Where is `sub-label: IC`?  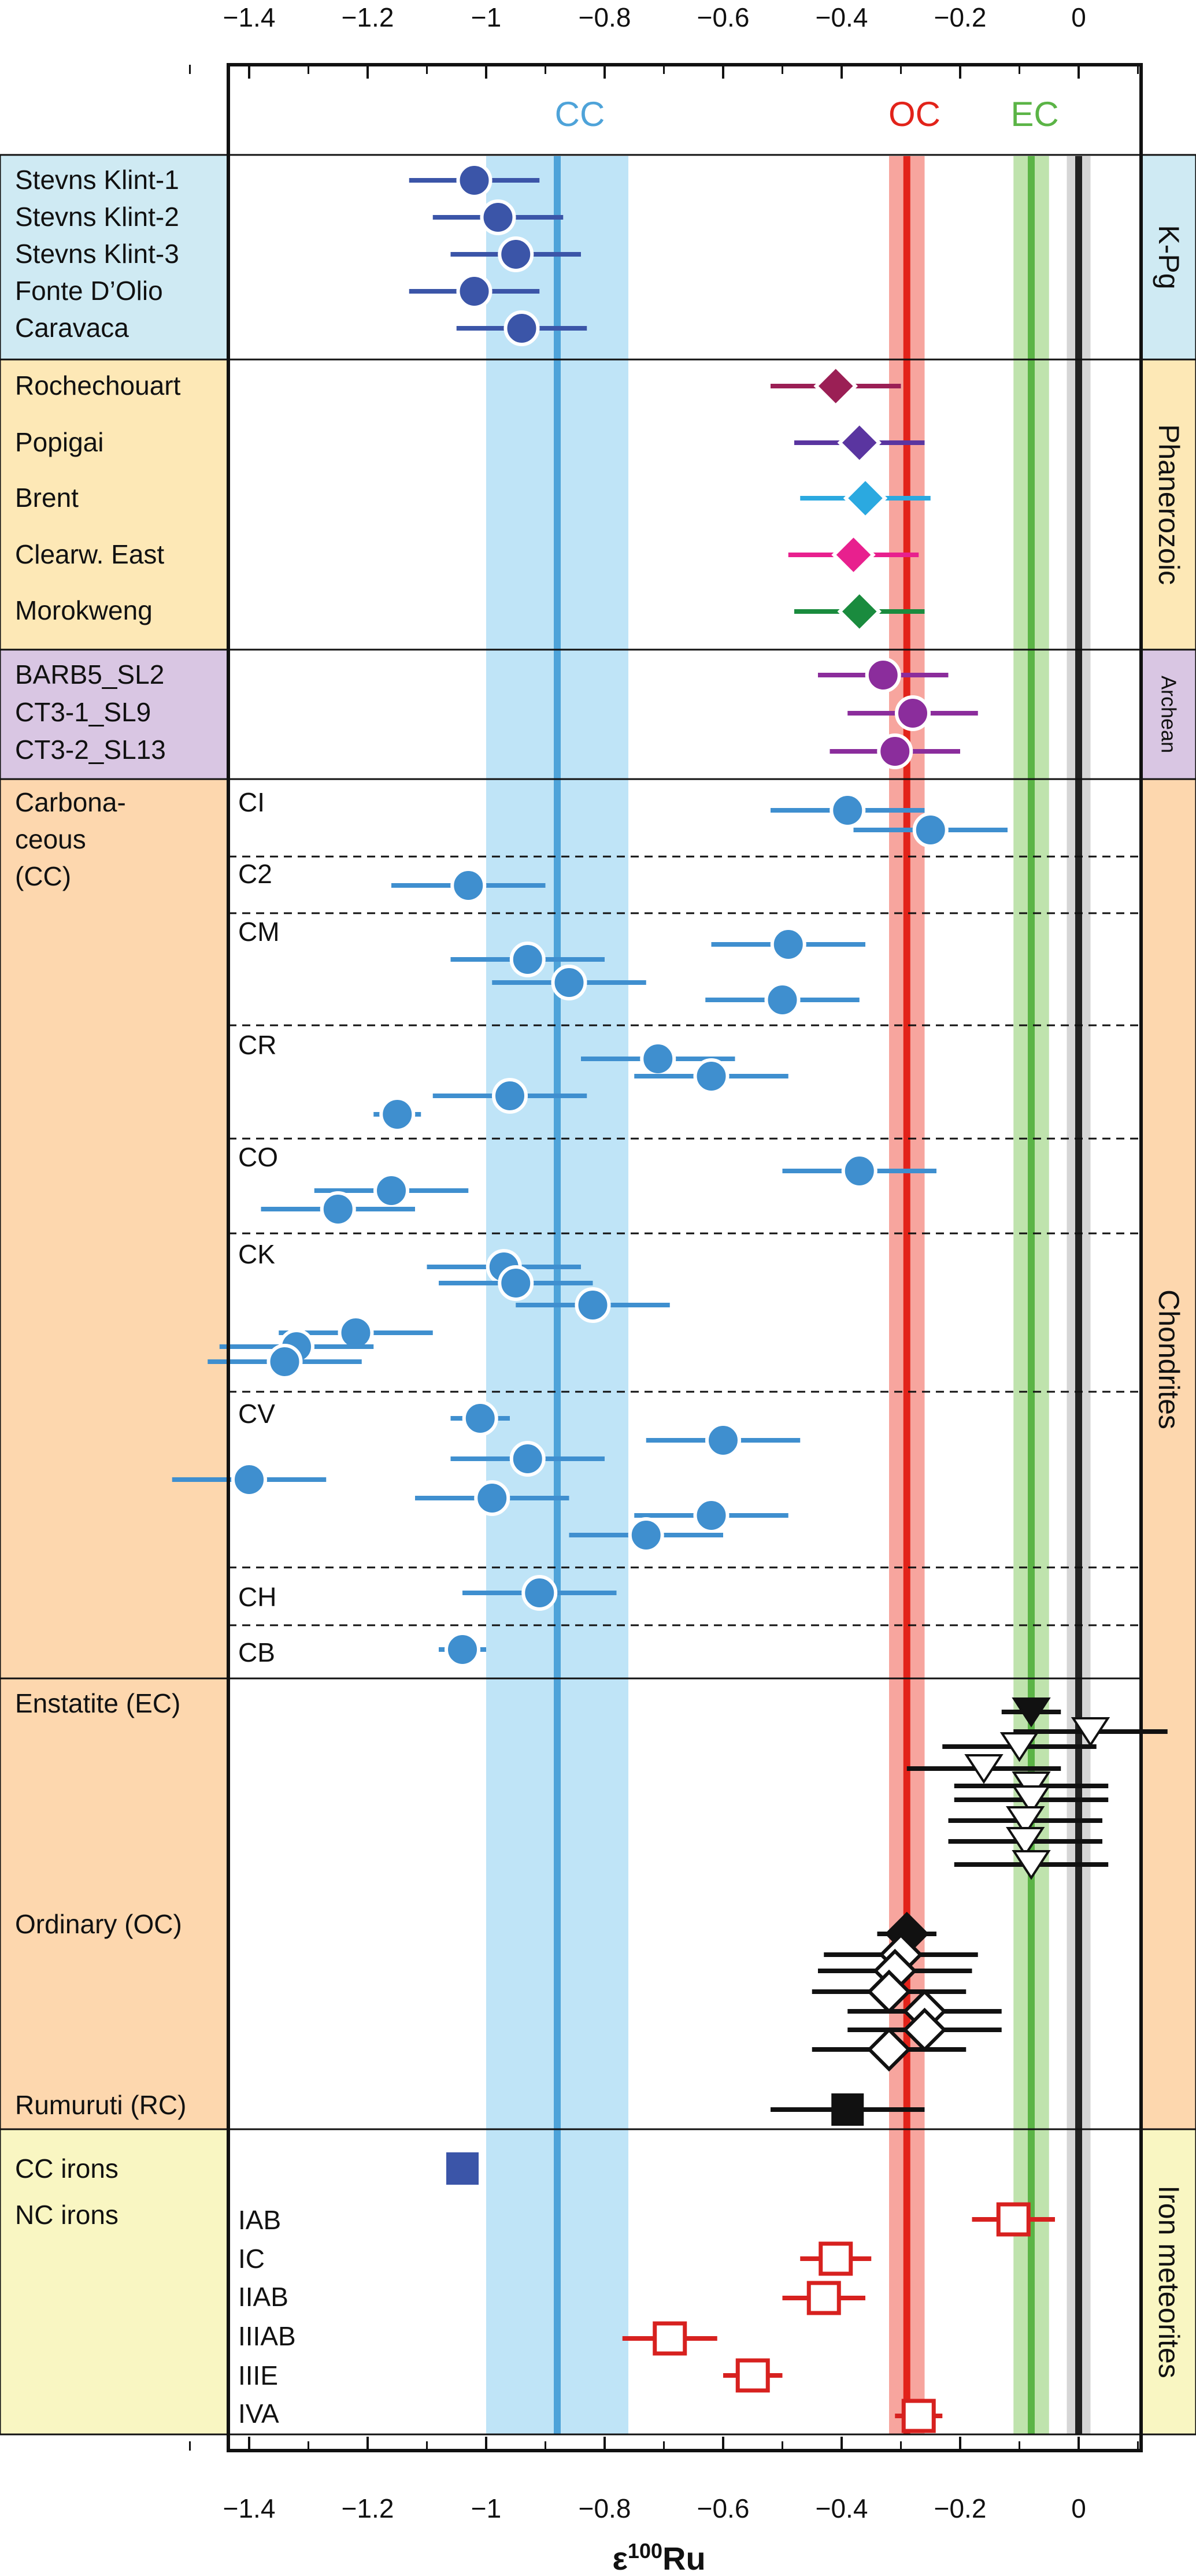 sub-label: IC is located at coordinates (251, 2259).